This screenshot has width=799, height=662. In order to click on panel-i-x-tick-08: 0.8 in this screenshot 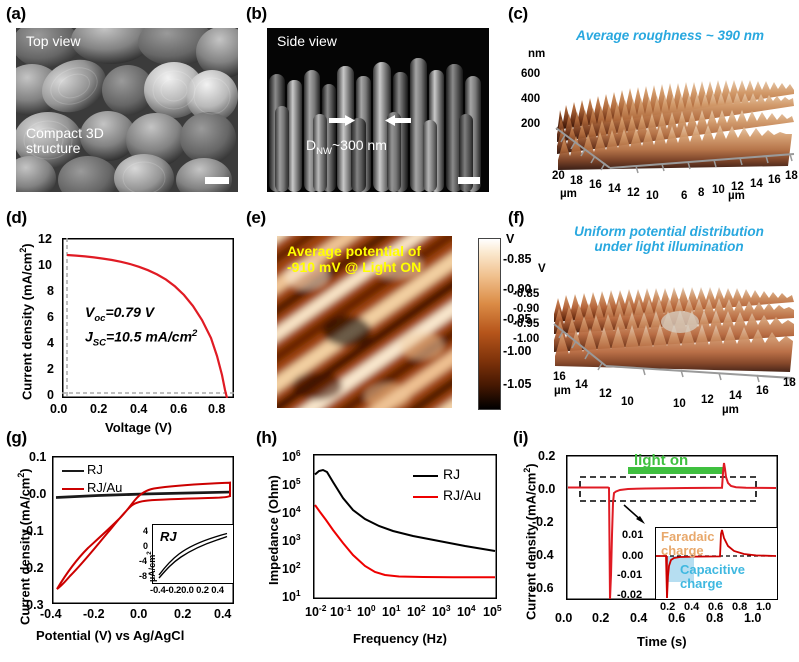, I will do `click(715, 618)`.